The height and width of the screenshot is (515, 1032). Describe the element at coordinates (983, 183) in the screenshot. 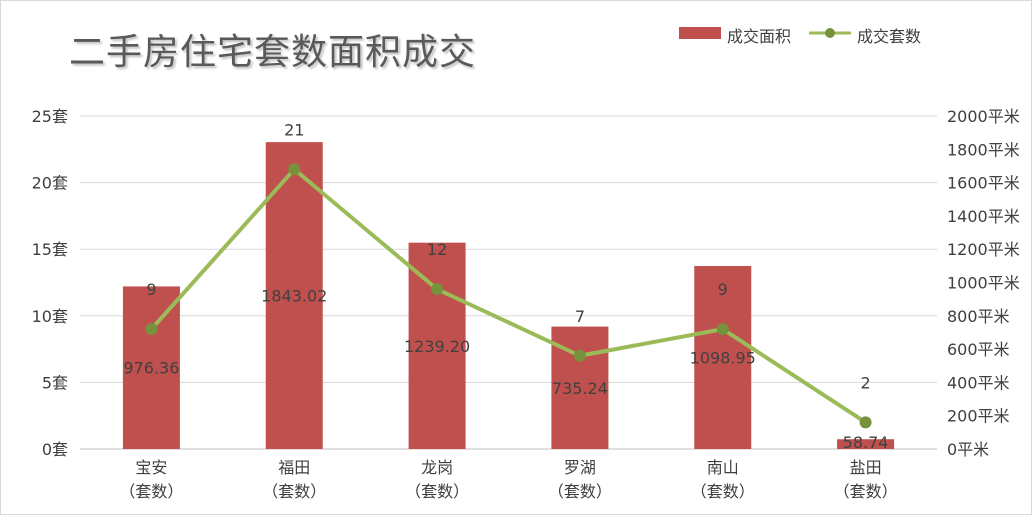

I see `right-axis-tick-label: 1600平米` at that location.